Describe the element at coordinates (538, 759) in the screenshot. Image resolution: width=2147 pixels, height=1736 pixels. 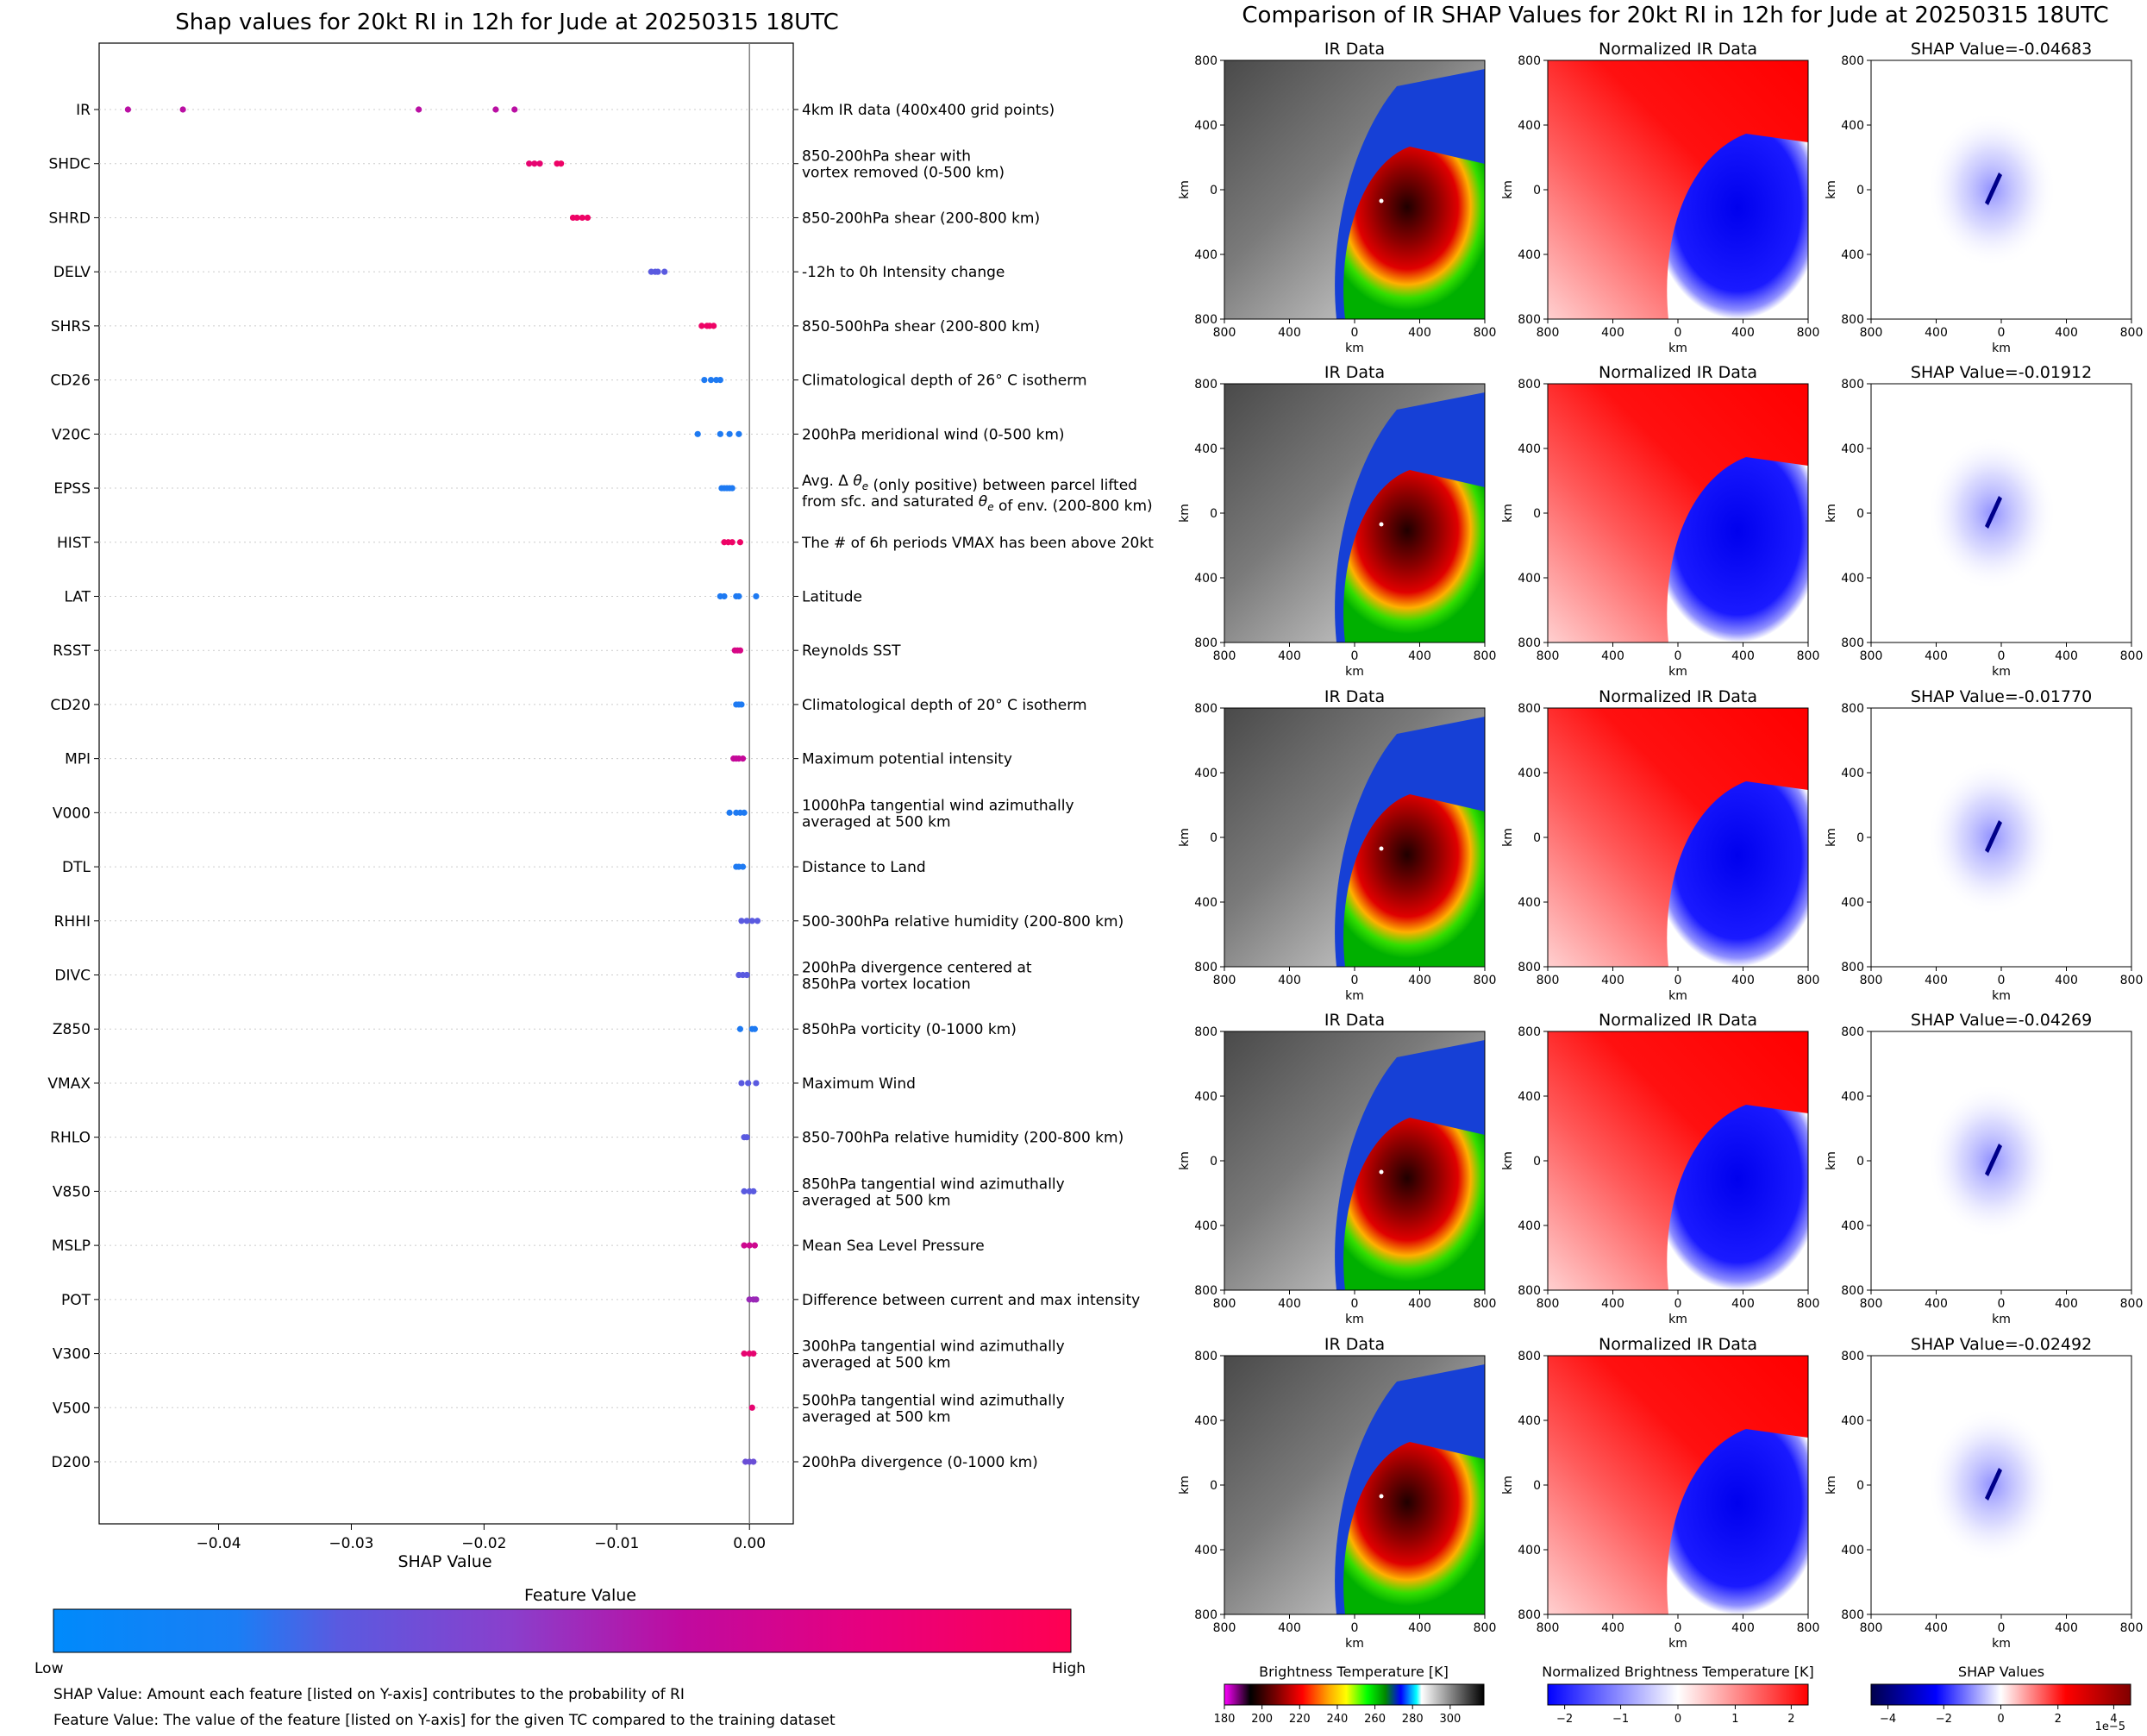
I see `feature-row: MPI Maximum potential intensity` at that location.